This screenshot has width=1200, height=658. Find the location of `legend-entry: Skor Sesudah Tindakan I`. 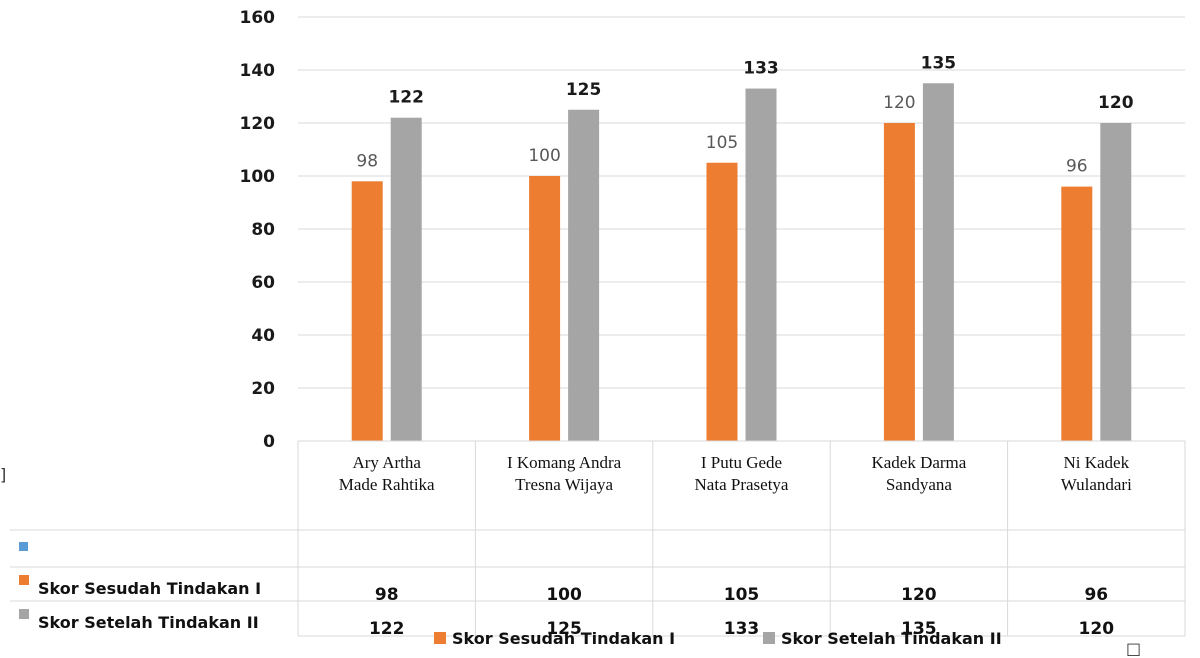

legend-entry: Skor Sesudah Tindakan I is located at coordinates (563, 638).